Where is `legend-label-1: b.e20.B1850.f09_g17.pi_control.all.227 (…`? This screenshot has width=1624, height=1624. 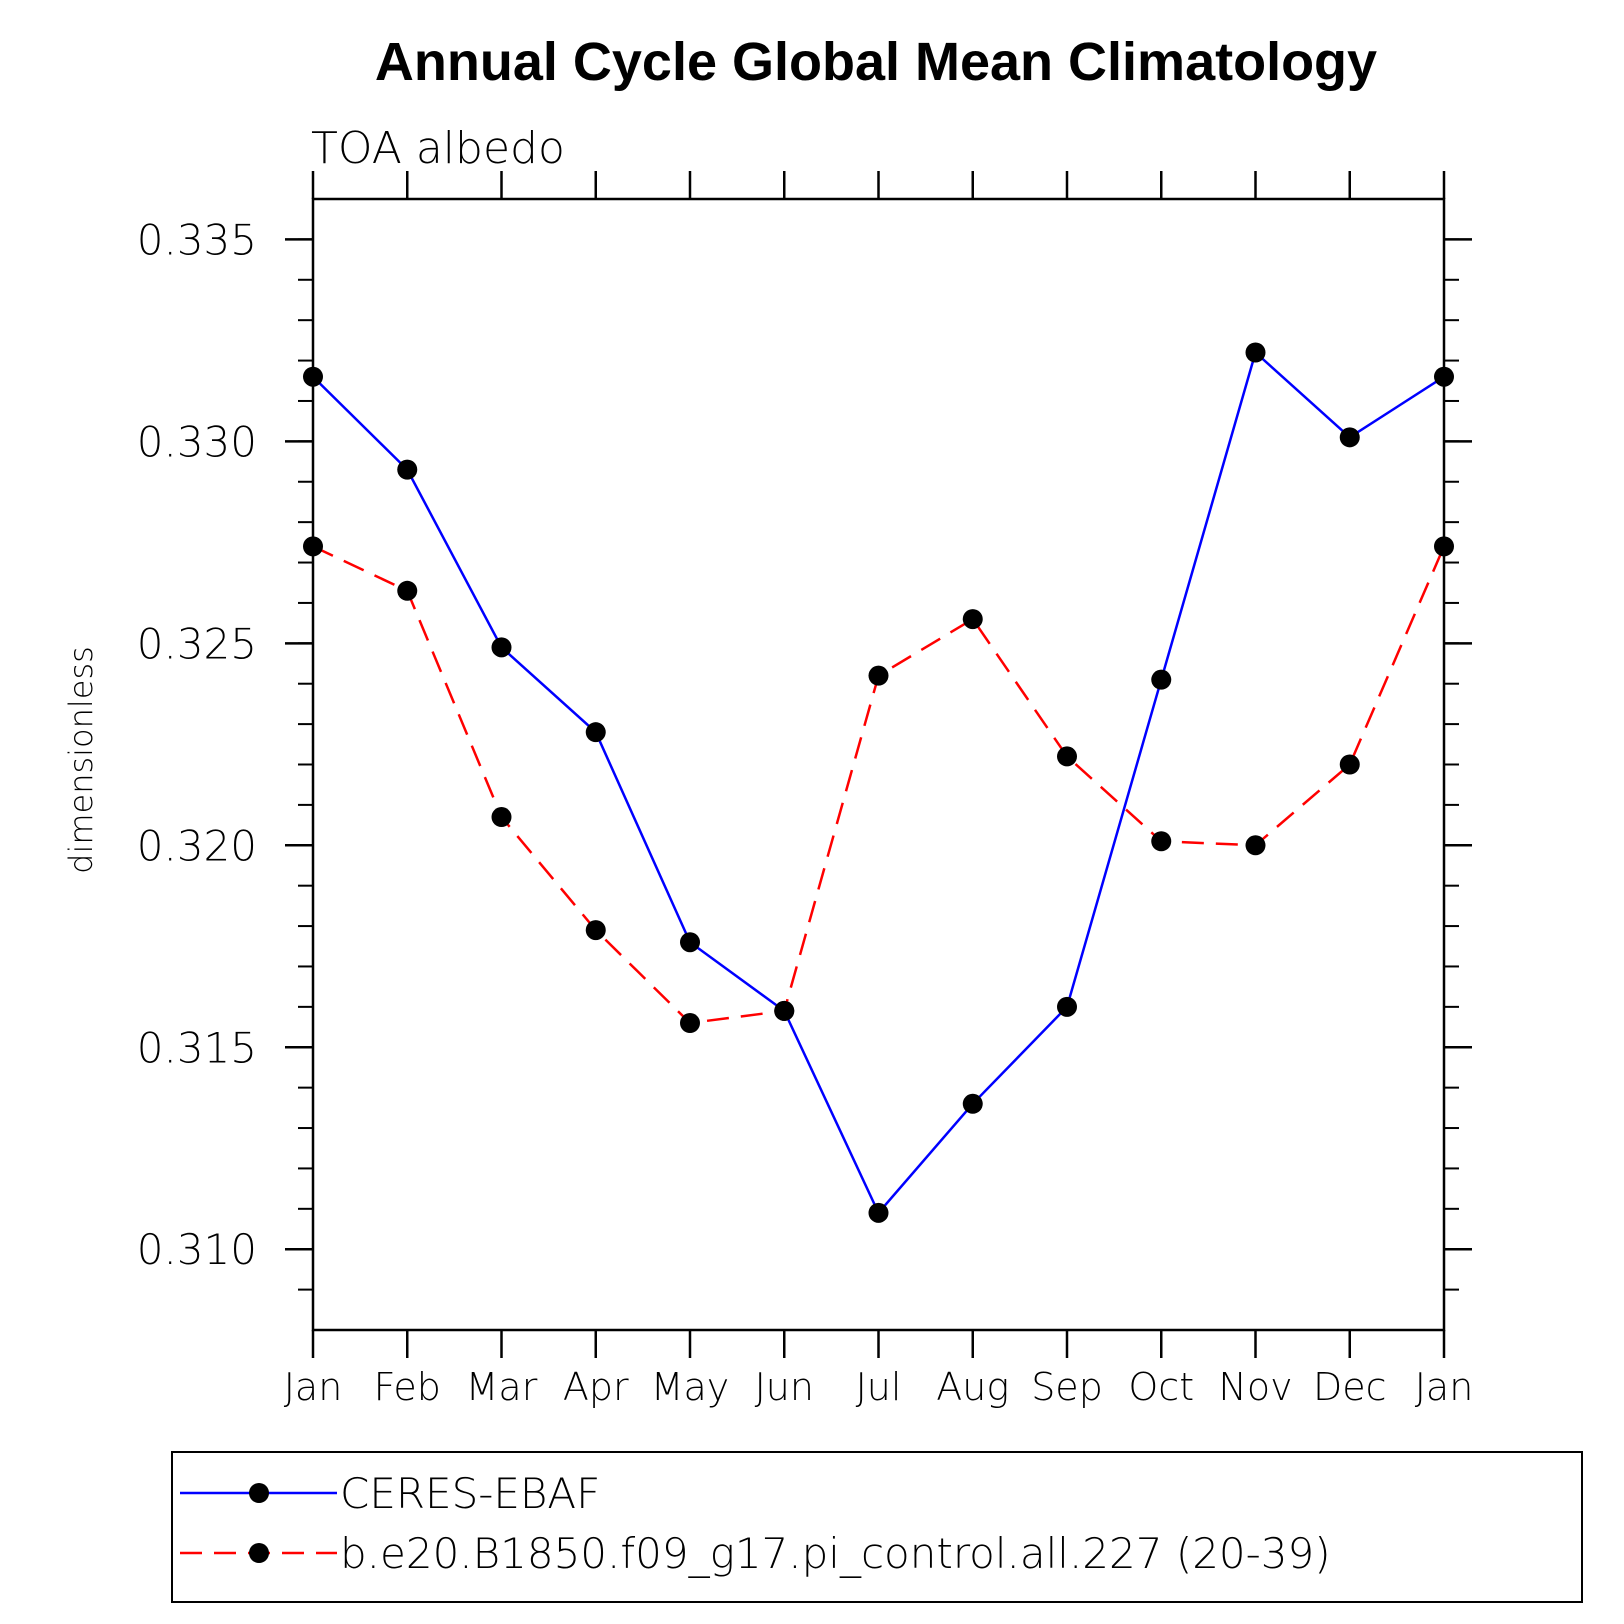 legend-label-1: b.e20.B1850.f09_g17.pi_control.all.227 (… is located at coordinates (835, 1553).